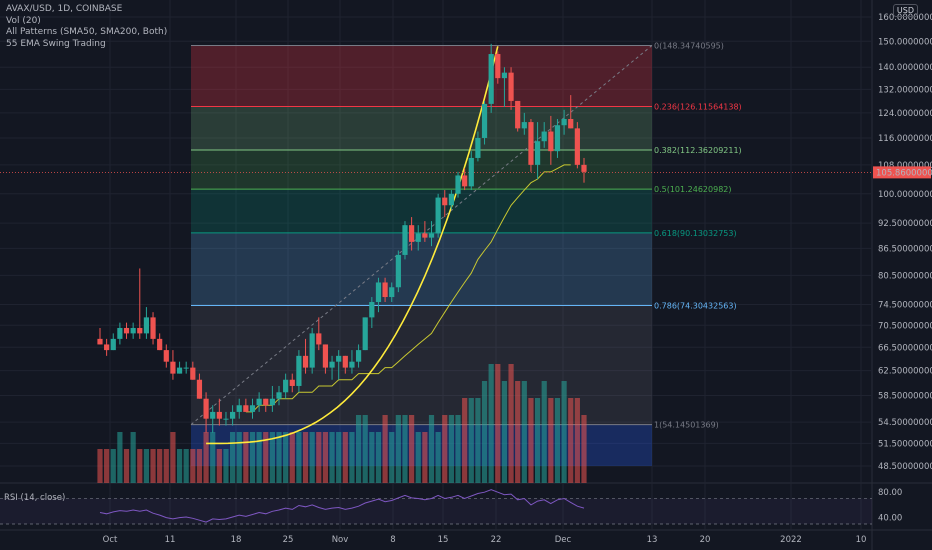  What do you see at coordinates (905, 444) in the screenshot?
I see `price-tick-label: 51.50000000` at bounding box center [905, 444].